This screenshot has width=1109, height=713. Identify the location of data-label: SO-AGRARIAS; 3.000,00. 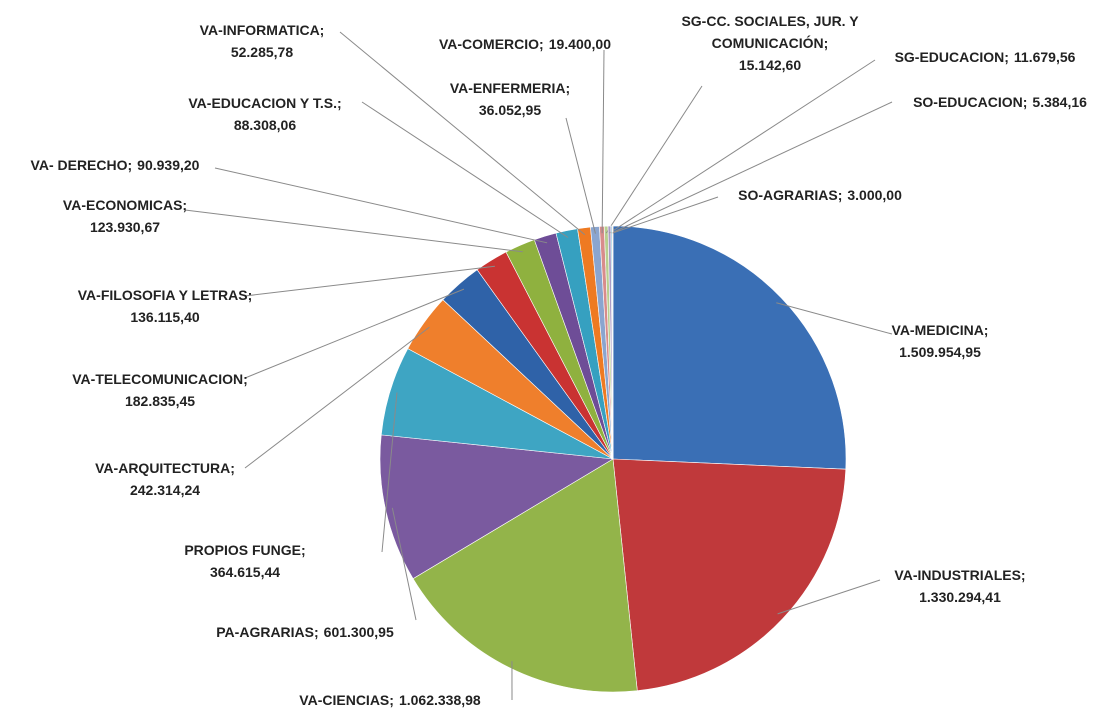
(820, 195).